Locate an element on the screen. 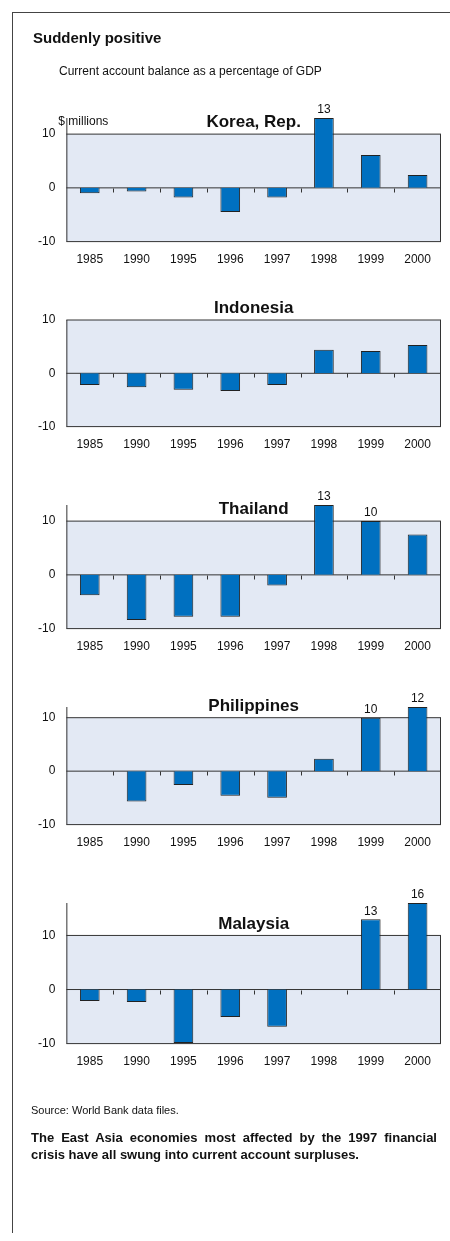 The image size is (450, 1241). data-label: 12 is located at coordinates (417, 698).